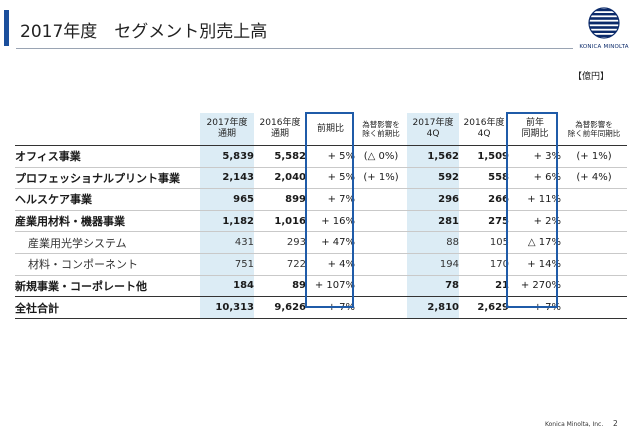 Image resolution: width=640 pixels, height=443 pixels. What do you see at coordinates (290, 308) in the screenshot?
I see `fy2016-value: 9,626` at bounding box center [290, 308].